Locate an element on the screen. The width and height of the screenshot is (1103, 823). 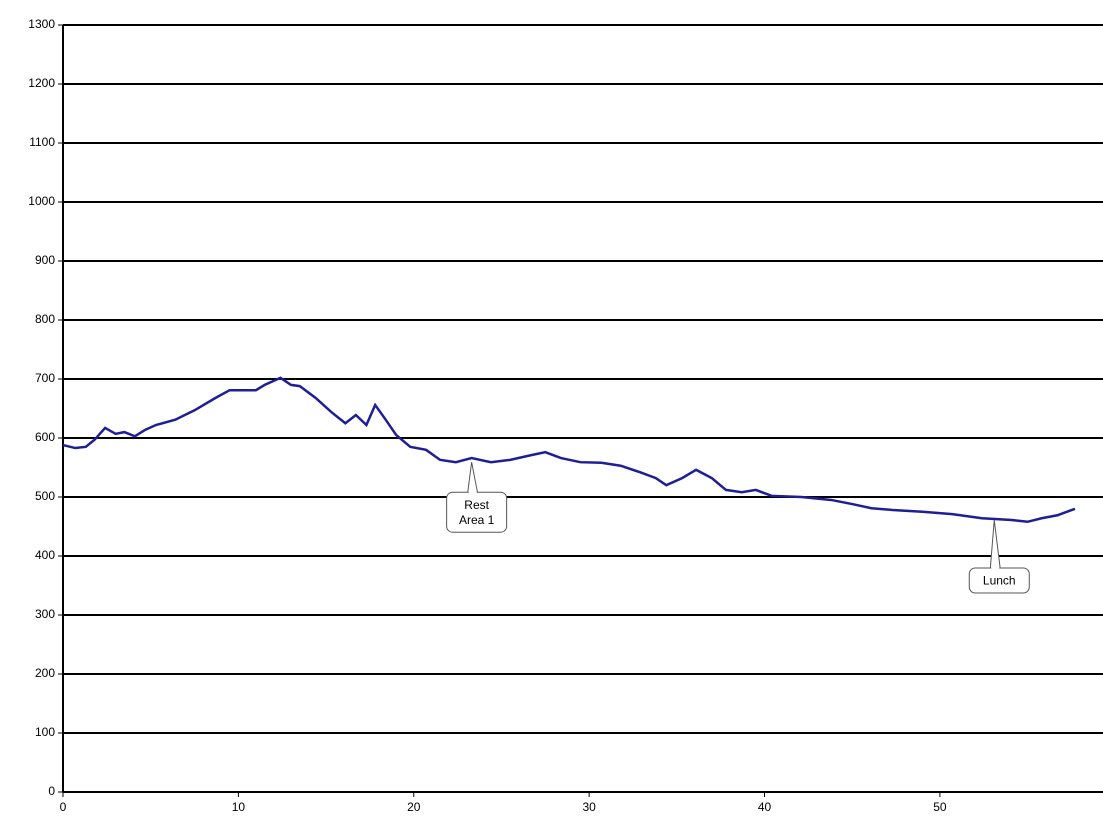
annotation-text: Area 1 is located at coordinates (477, 520).